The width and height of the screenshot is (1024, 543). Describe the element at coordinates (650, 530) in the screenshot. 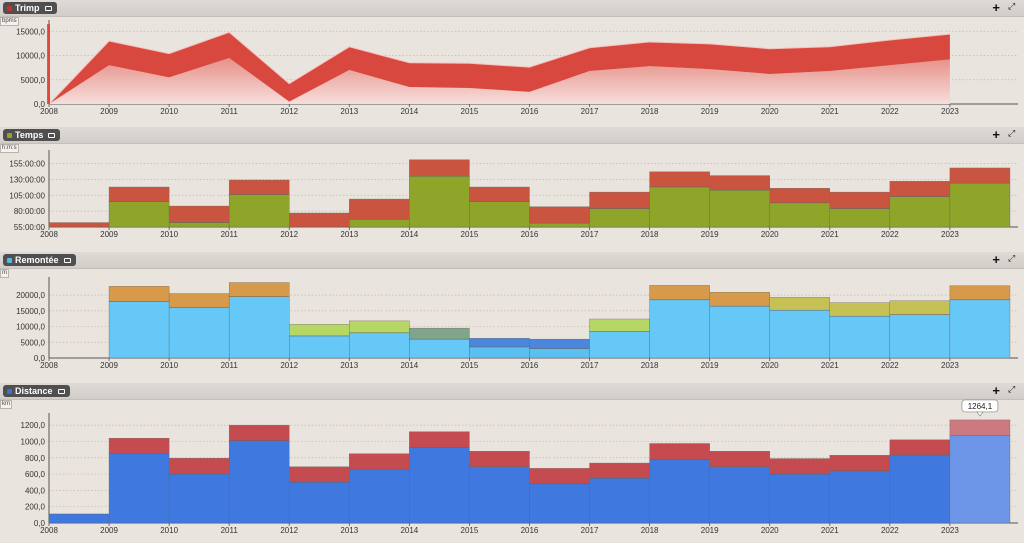

I see `x-tick-label: 2018` at that location.